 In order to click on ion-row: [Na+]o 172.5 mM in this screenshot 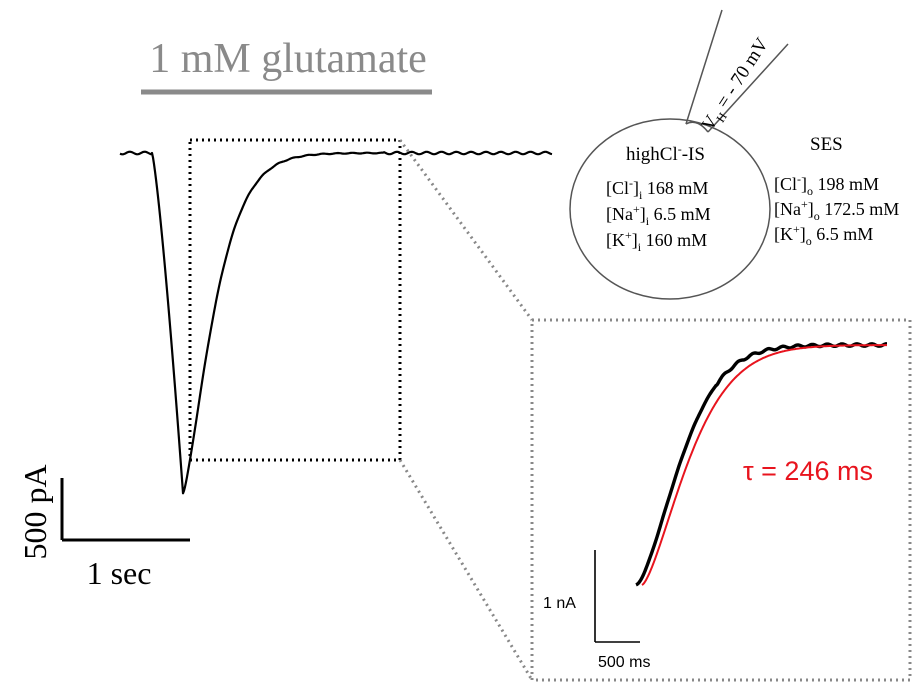, I will do `click(836, 210)`.